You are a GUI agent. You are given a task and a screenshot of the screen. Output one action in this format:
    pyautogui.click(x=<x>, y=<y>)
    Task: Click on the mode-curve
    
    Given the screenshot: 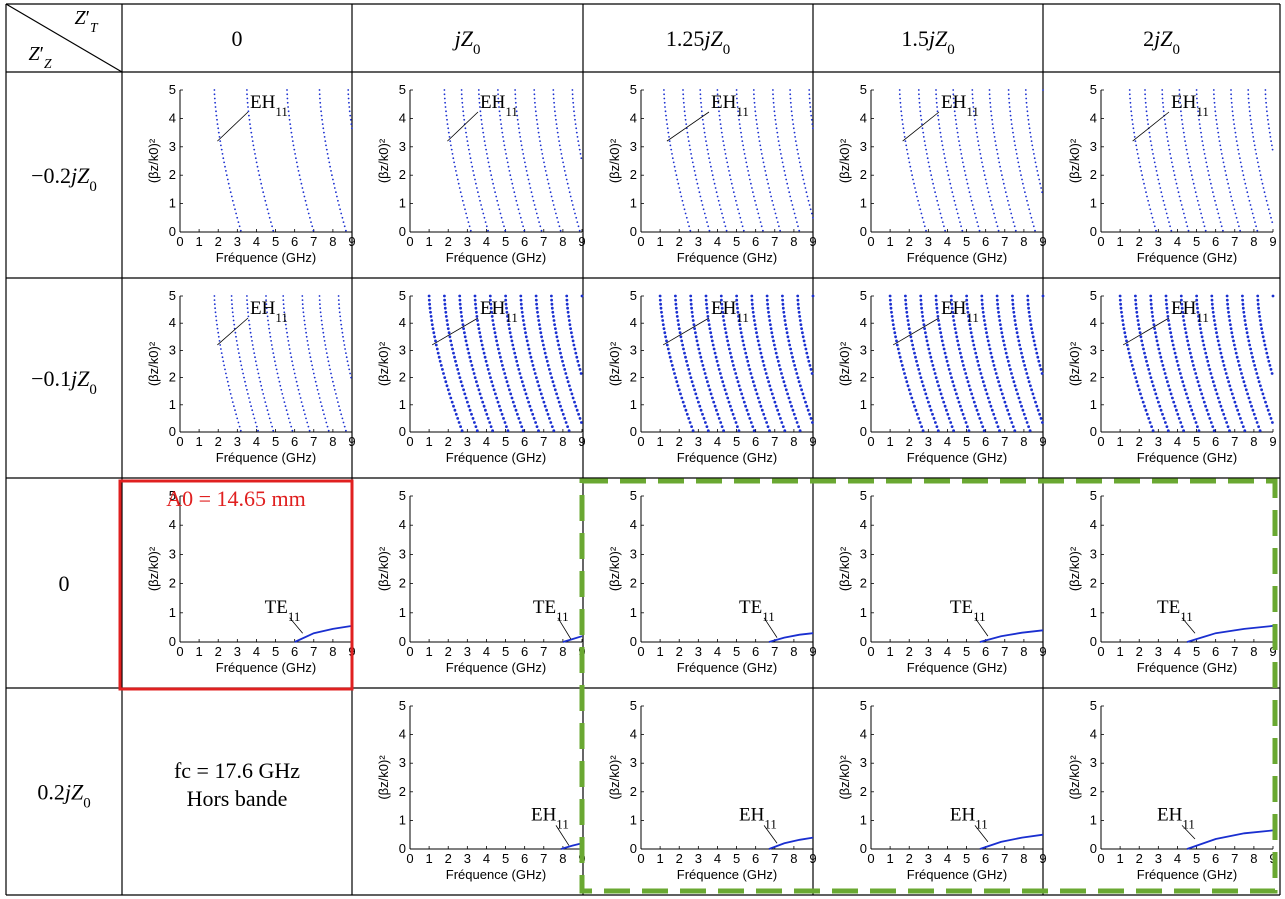 What is the action you would take?
    pyautogui.click(x=791, y=637)
    